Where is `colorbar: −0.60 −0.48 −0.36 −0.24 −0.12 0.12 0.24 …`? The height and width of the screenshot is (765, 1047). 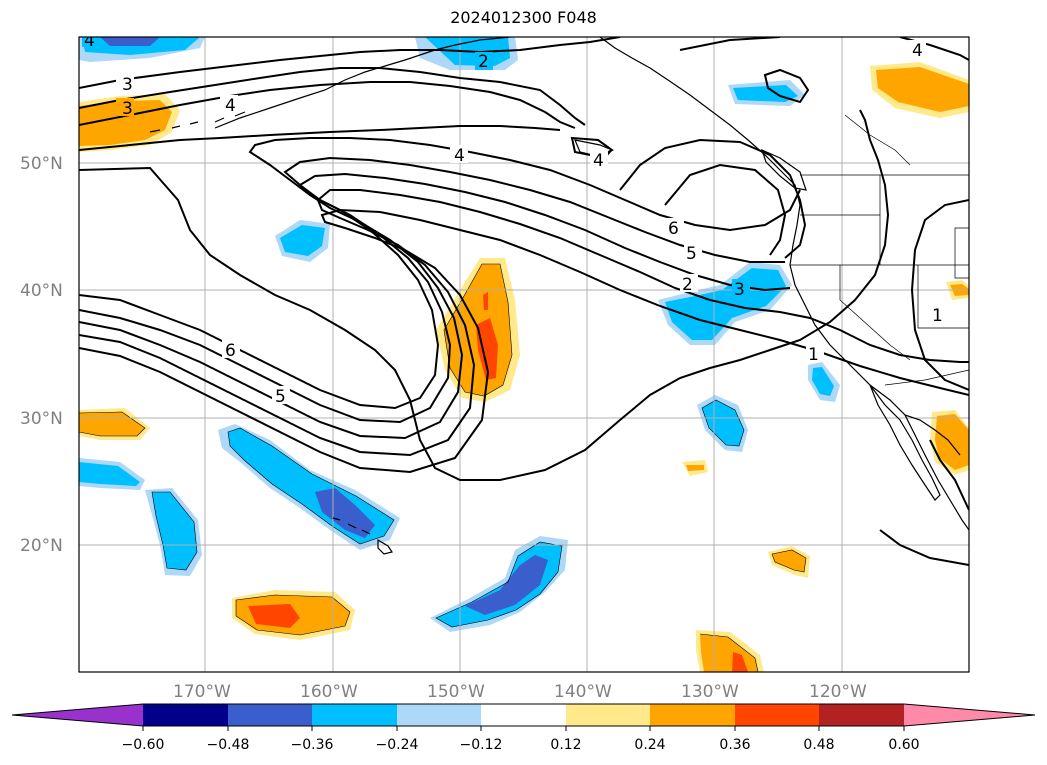 colorbar: −0.60 −0.48 −0.36 −0.24 −0.12 0.12 0.24 … is located at coordinates (523, 728).